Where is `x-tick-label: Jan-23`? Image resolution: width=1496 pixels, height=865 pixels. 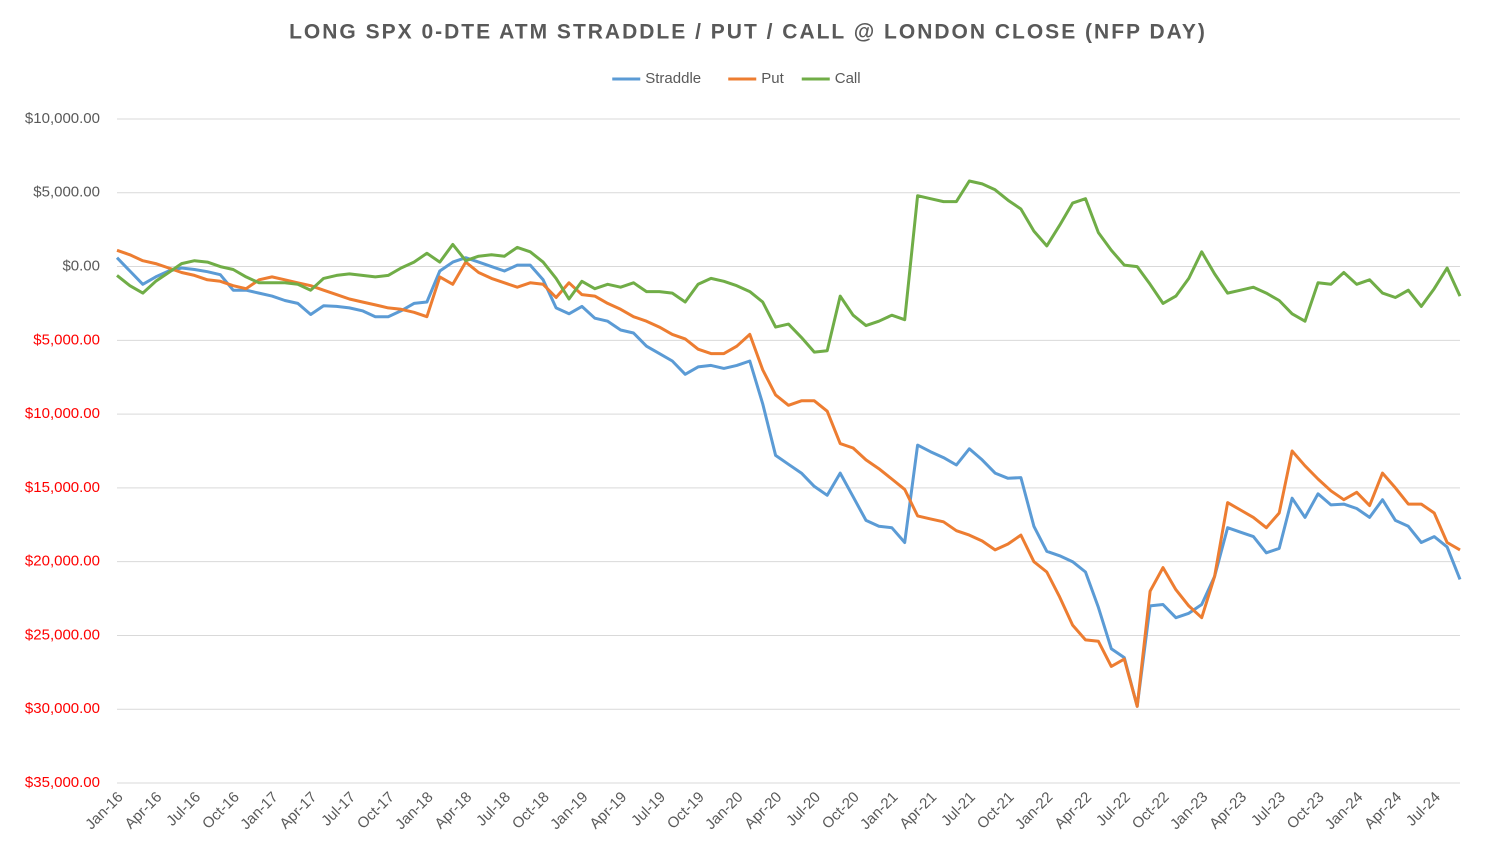
x-tick-label: Jan-23 is located at coordinates (1189, 811).